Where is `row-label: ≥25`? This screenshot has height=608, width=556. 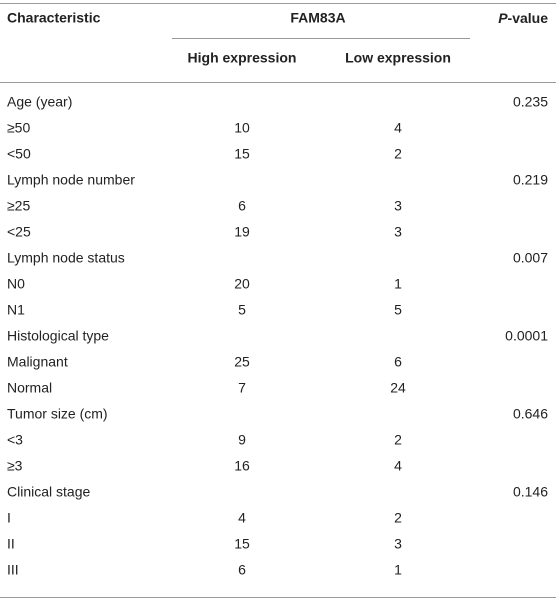
row-label: ≥25 is located at coordinates (18, 206).